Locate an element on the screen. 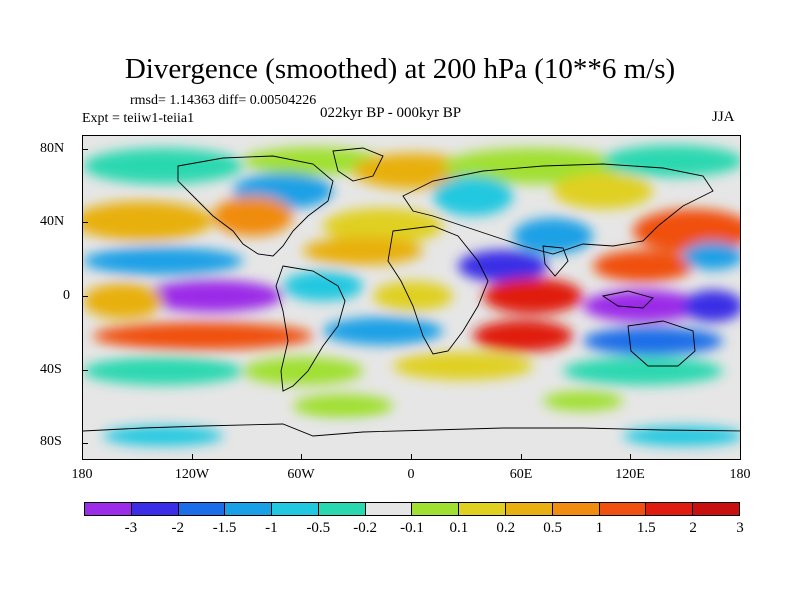  colorbar-label: 1.5 is located at coordinates (646, 528).